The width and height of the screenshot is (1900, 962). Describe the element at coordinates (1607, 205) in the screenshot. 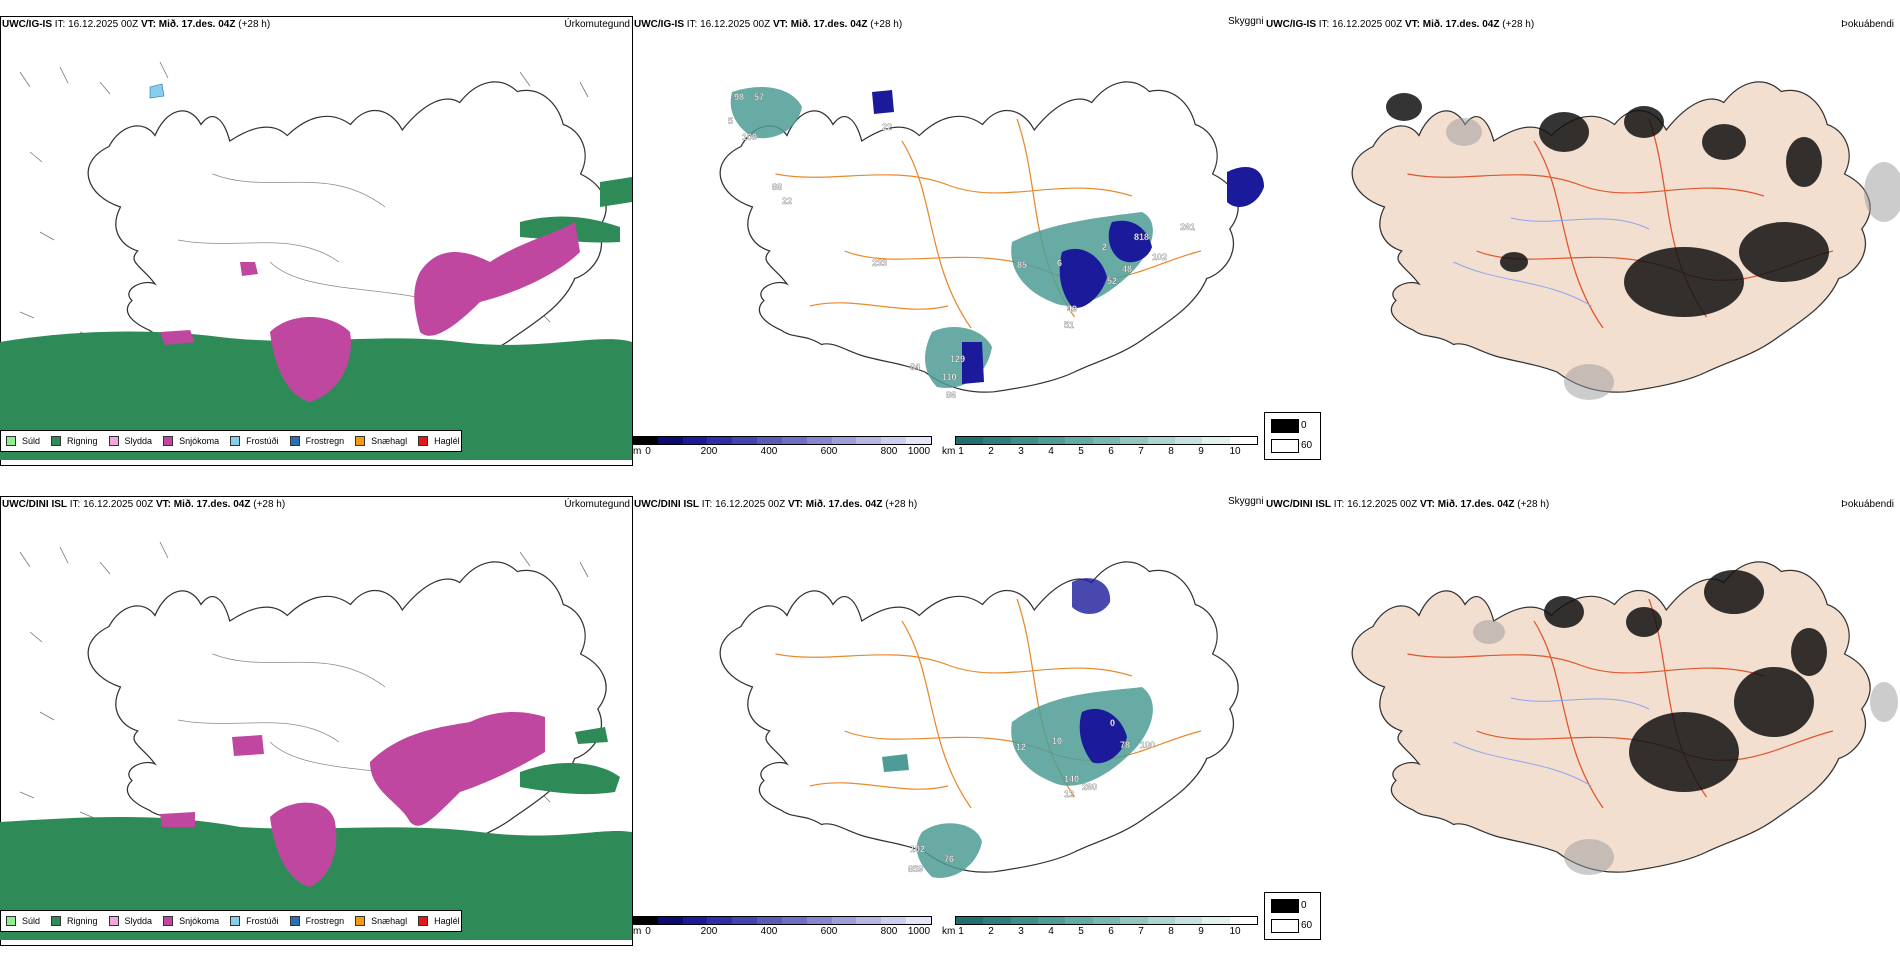

I see `fog-areas` at that location.